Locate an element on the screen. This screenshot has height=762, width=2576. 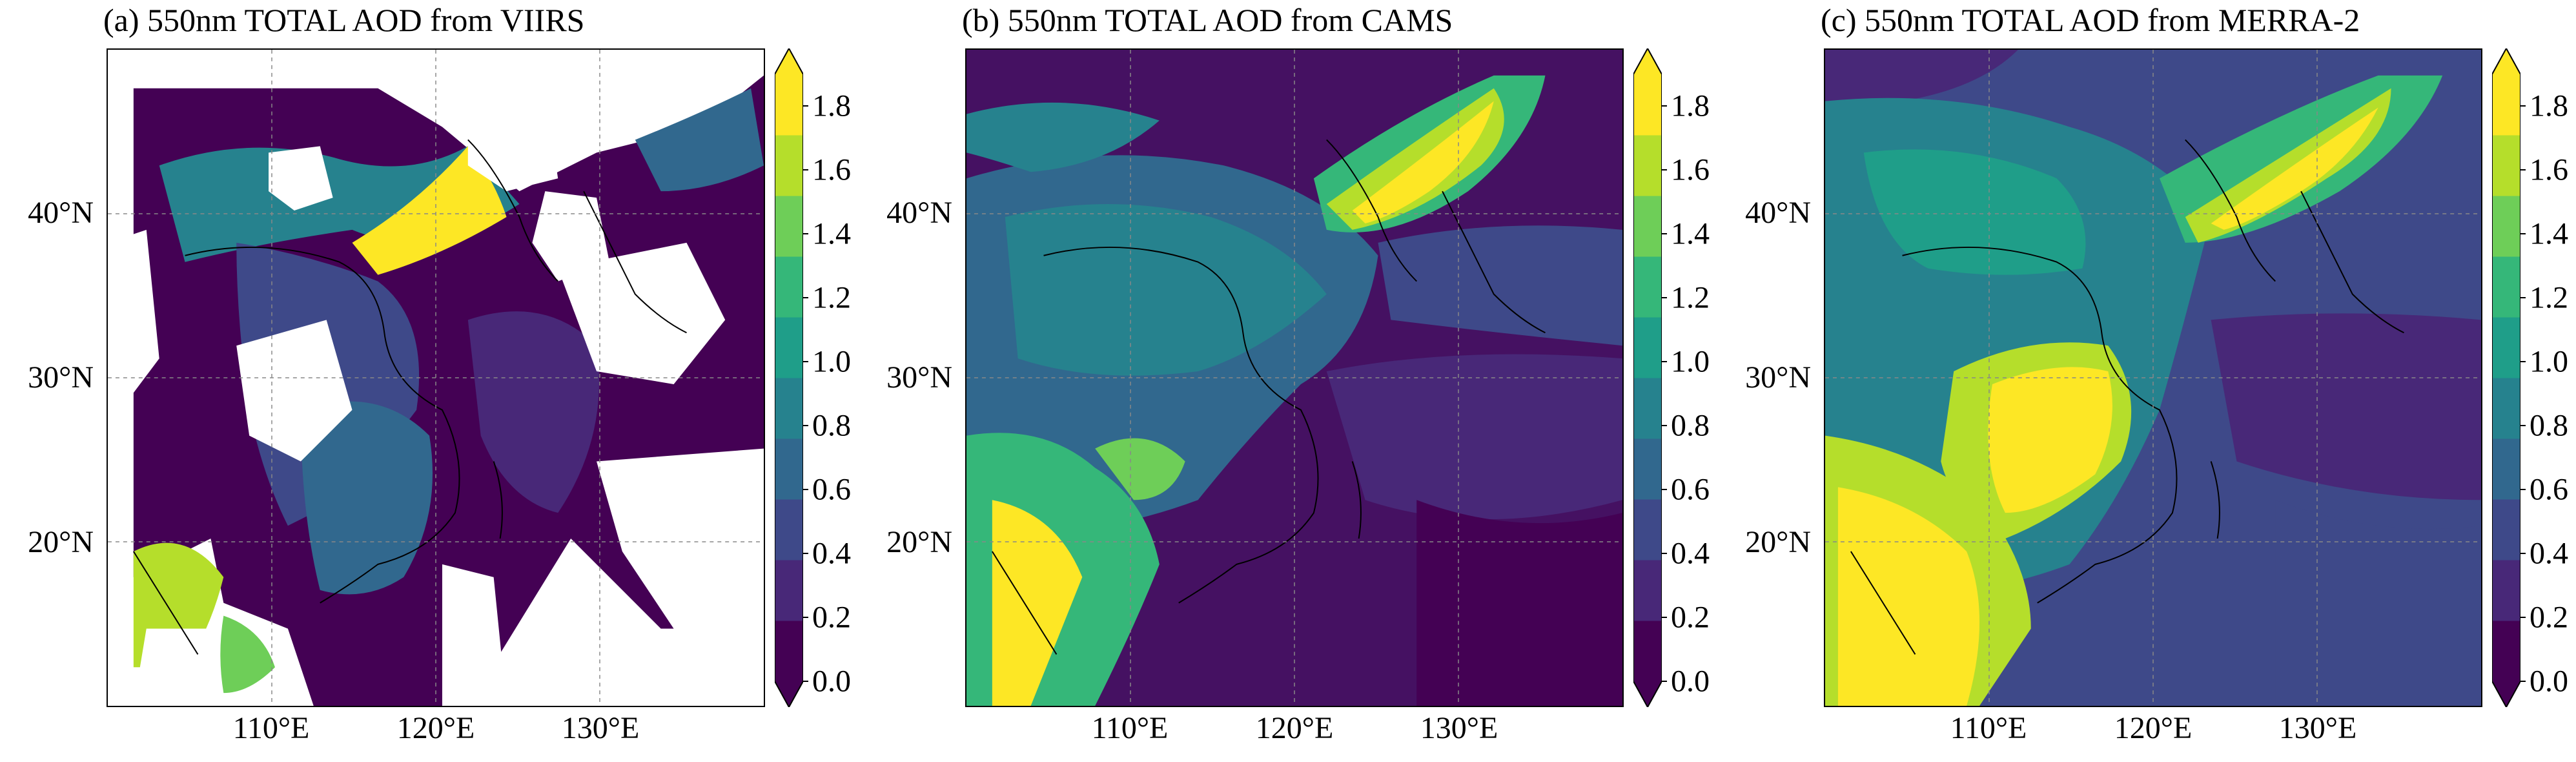
colorbar is located at coordinates (789, 377).